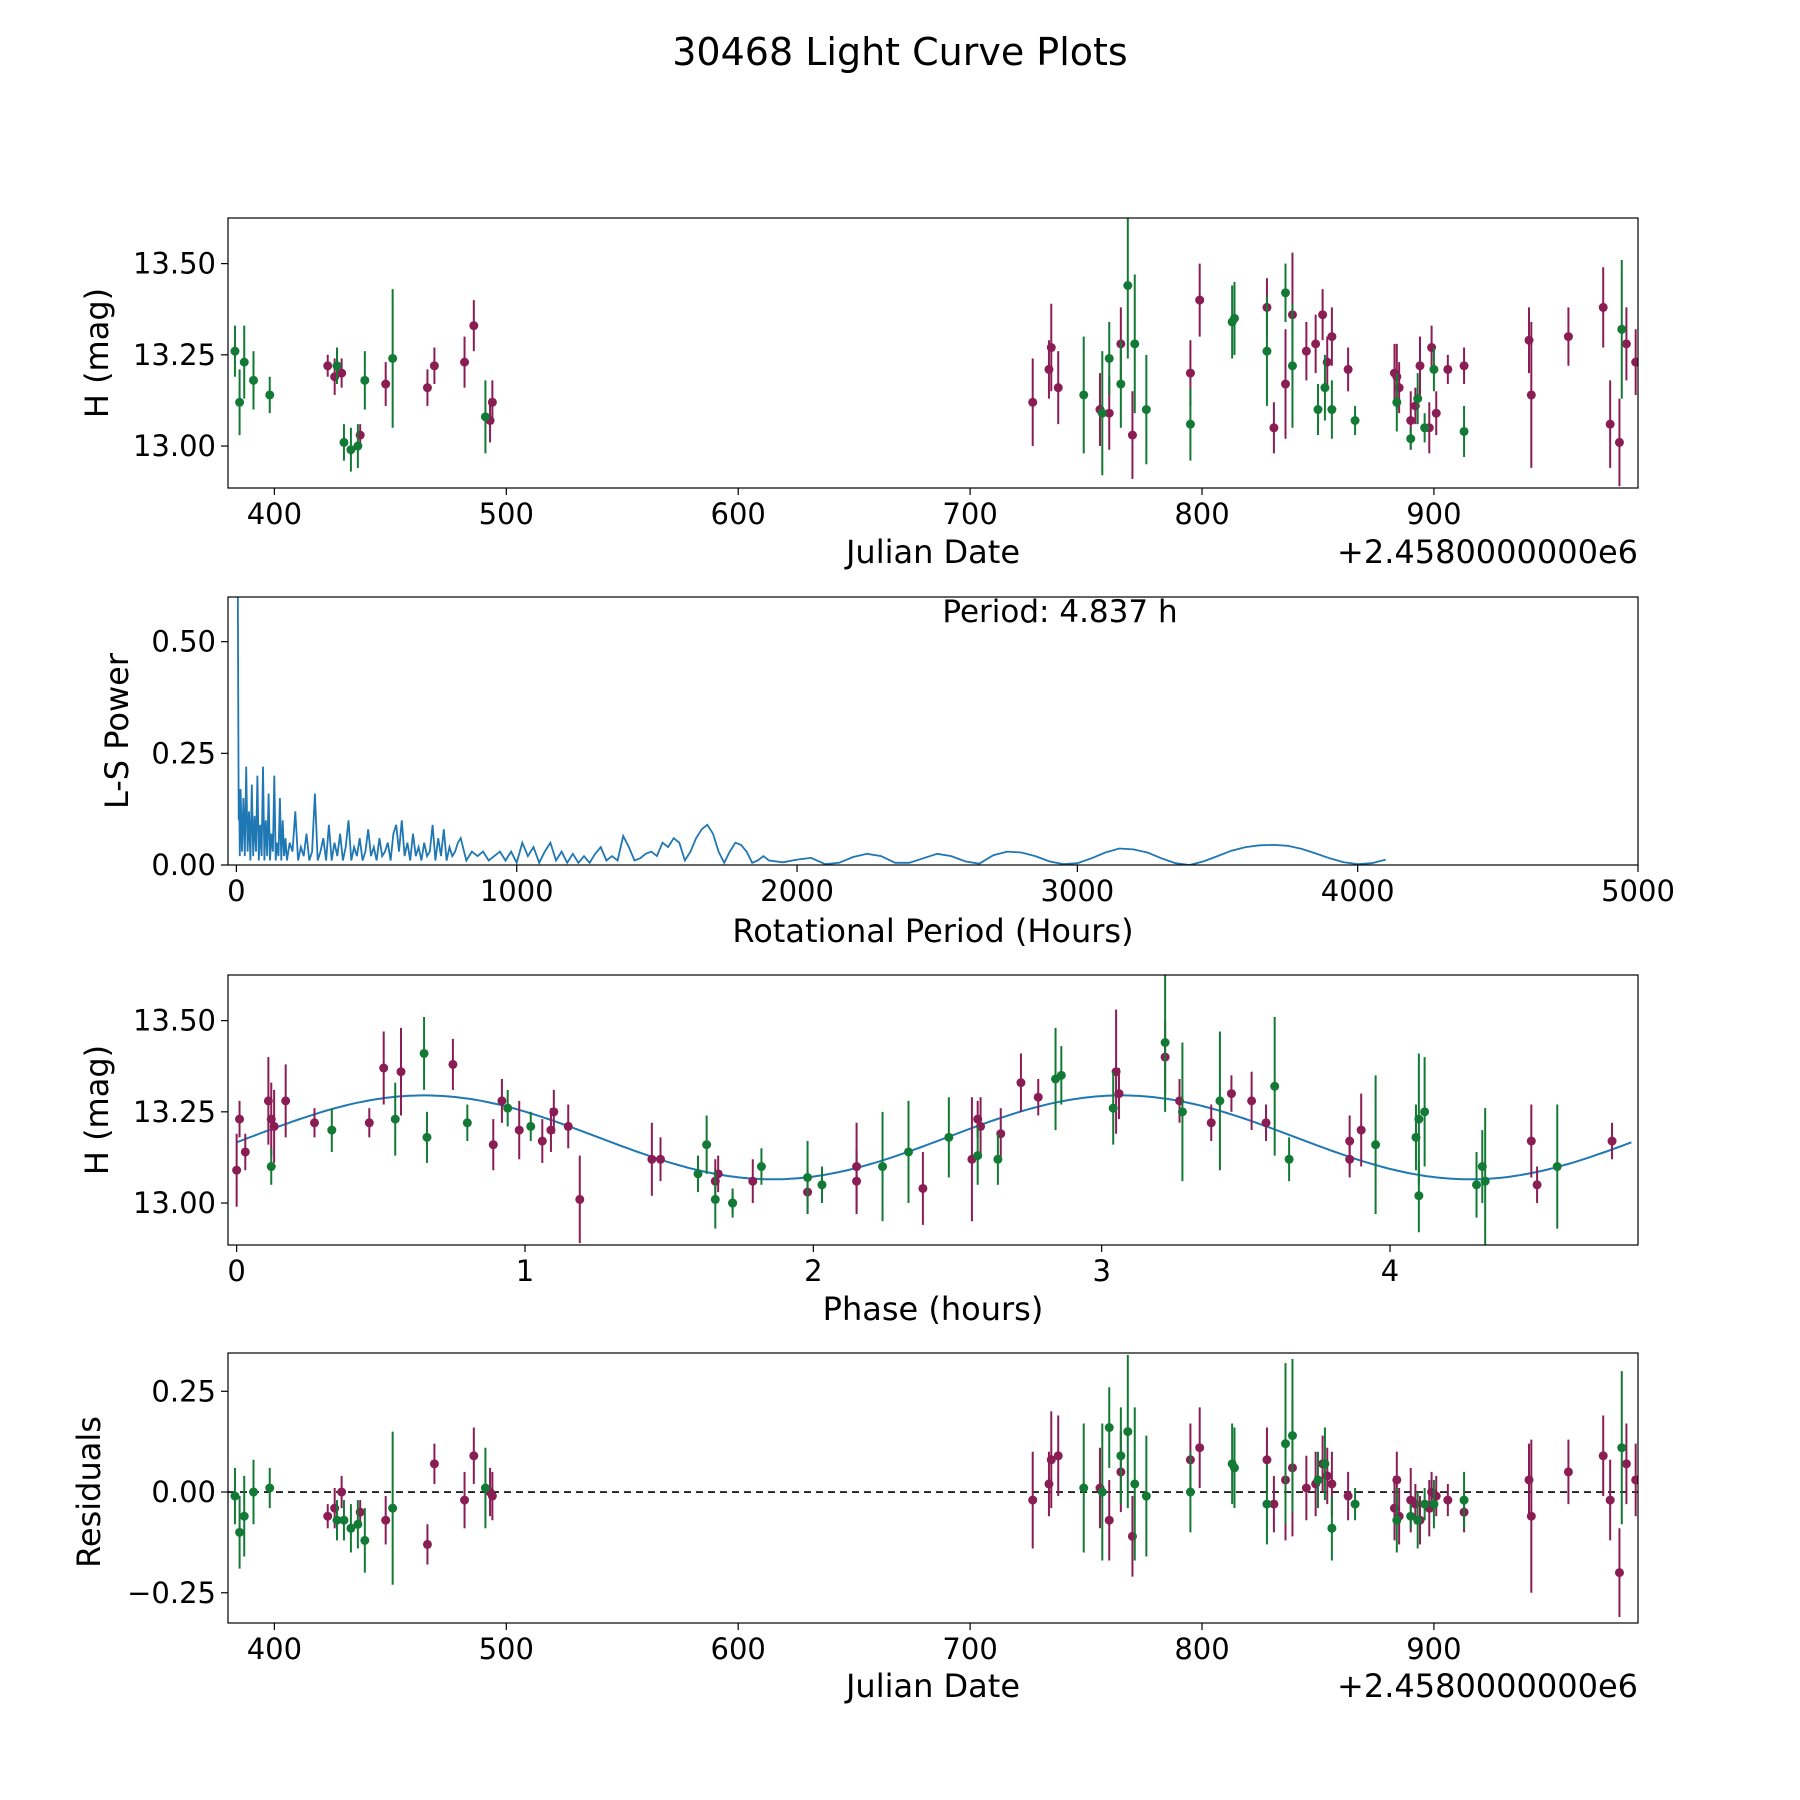 The width and height of the screenshot is (1800, 1800). Describe the element at coordinates (171, 1593) in the screenshot. I see `y-tick-label: −0.25` at that location.